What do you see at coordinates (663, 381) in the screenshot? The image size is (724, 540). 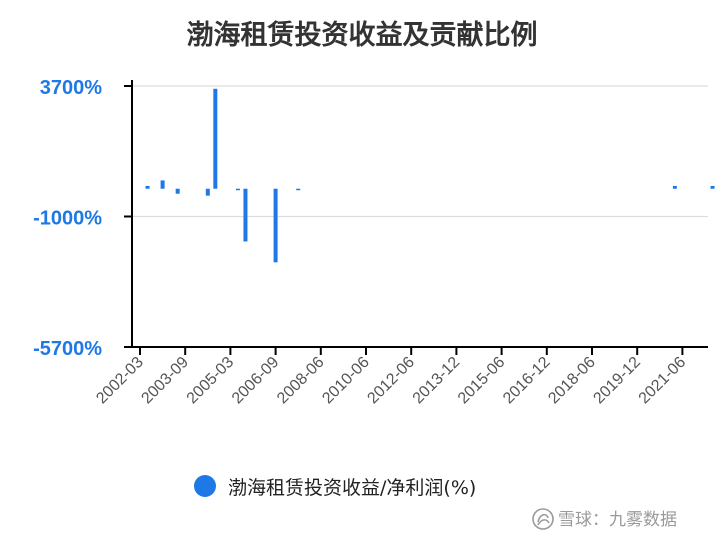 I see `x-tick-label-12: 2021-06` at bounding box center [663, 381].